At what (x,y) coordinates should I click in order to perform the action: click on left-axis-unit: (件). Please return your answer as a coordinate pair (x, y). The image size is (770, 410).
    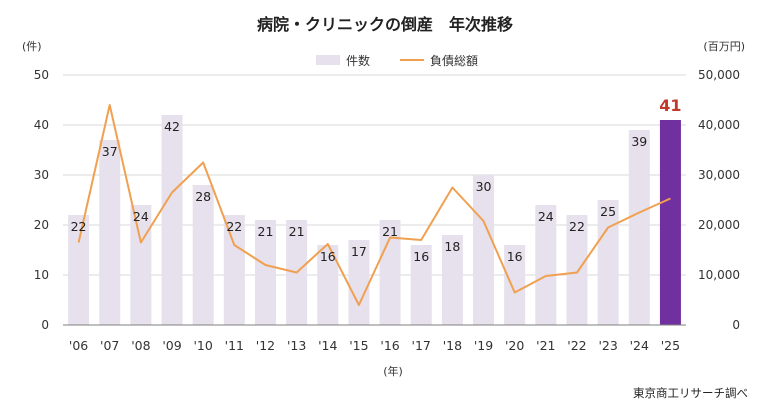
    Looking at the image, I should click on (32, 46).